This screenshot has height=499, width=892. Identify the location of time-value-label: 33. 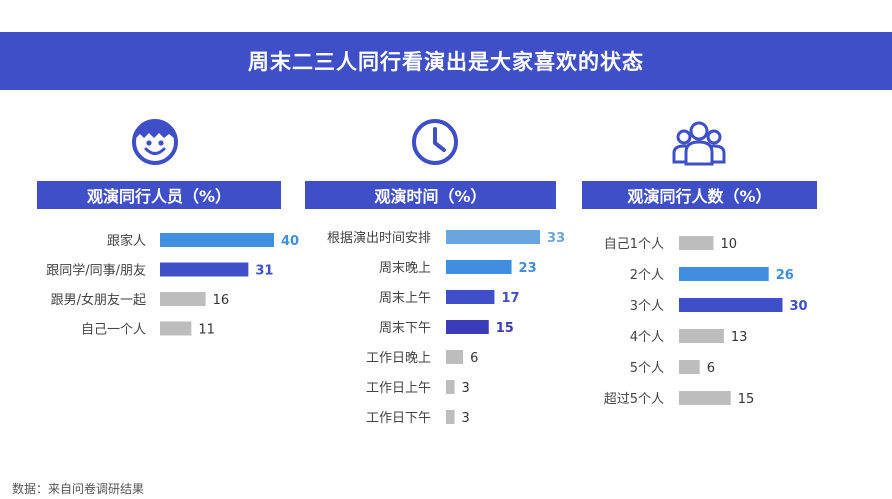
(556, 238).